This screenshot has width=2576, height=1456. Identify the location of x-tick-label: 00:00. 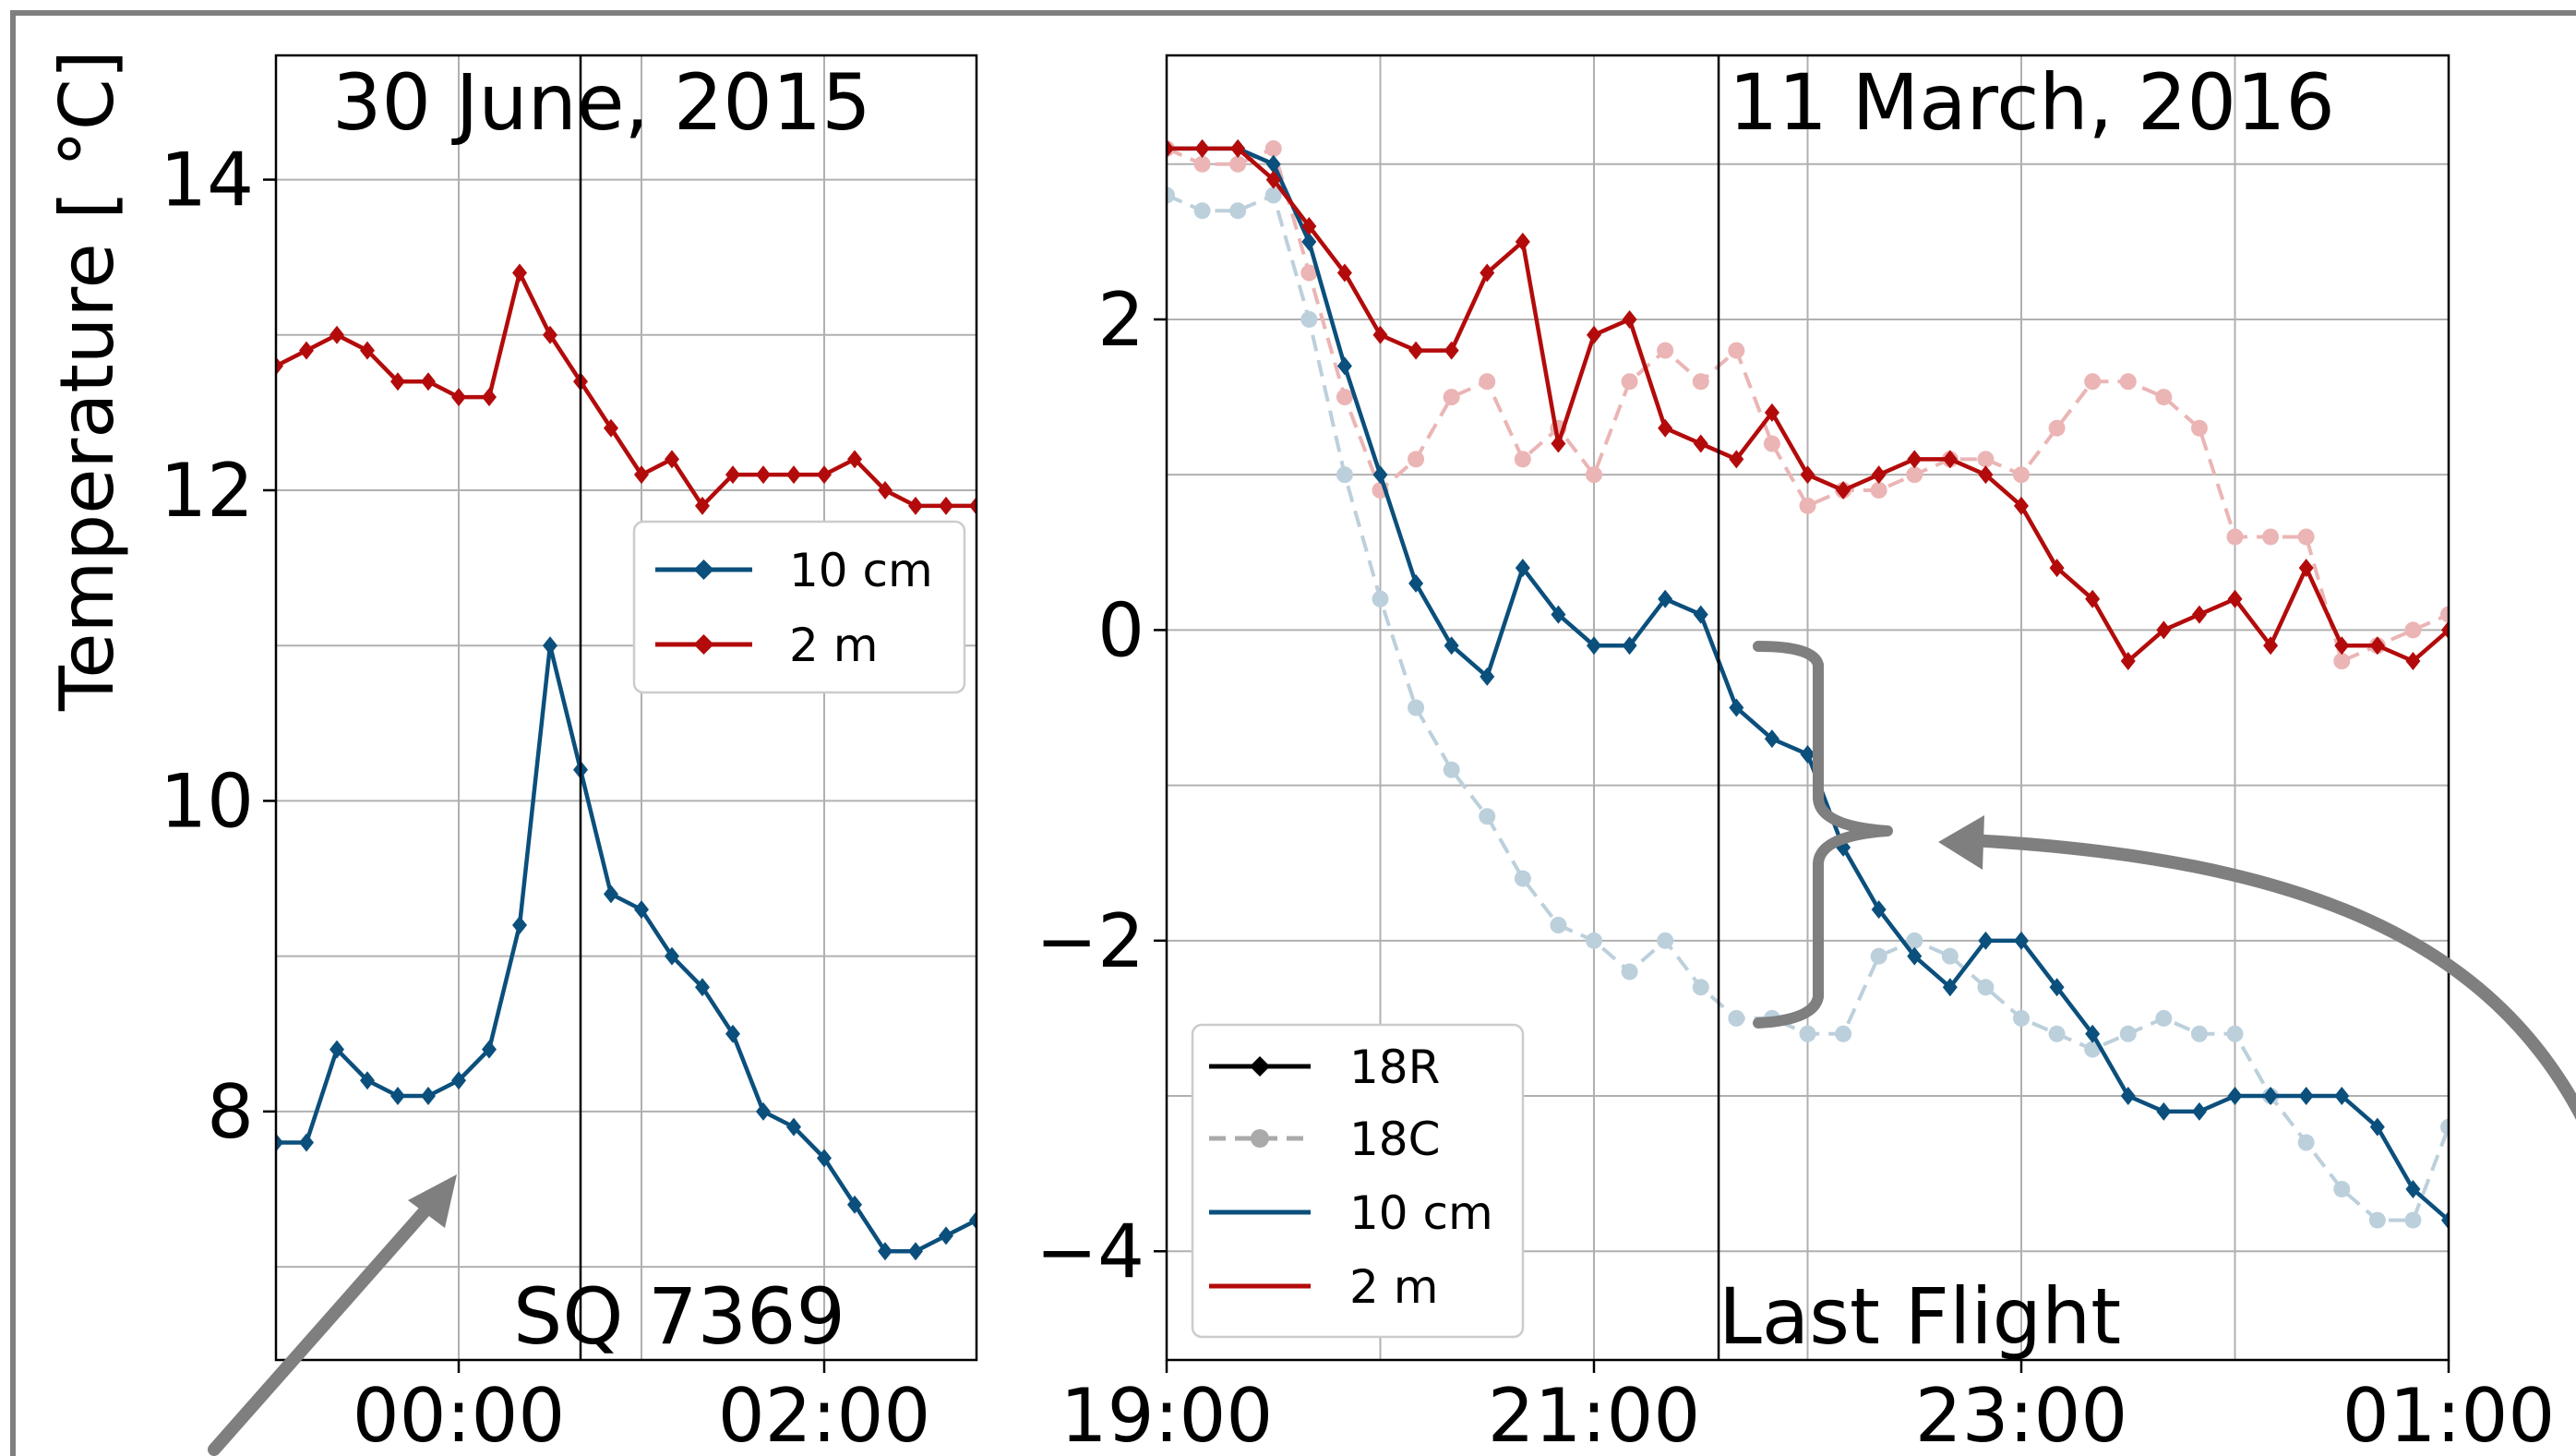
(460, 1414).